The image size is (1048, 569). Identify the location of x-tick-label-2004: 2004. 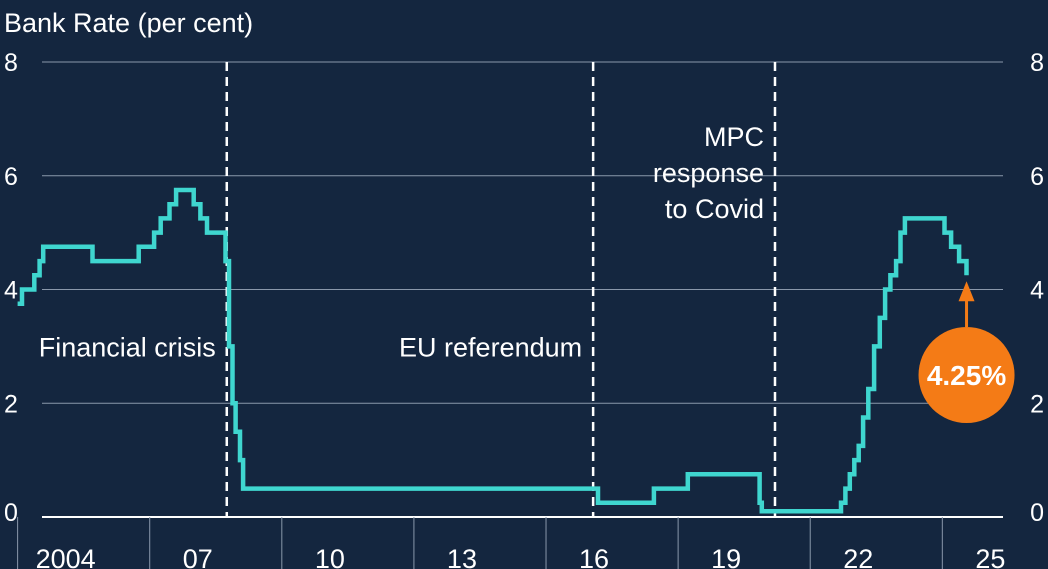
(66, 556).